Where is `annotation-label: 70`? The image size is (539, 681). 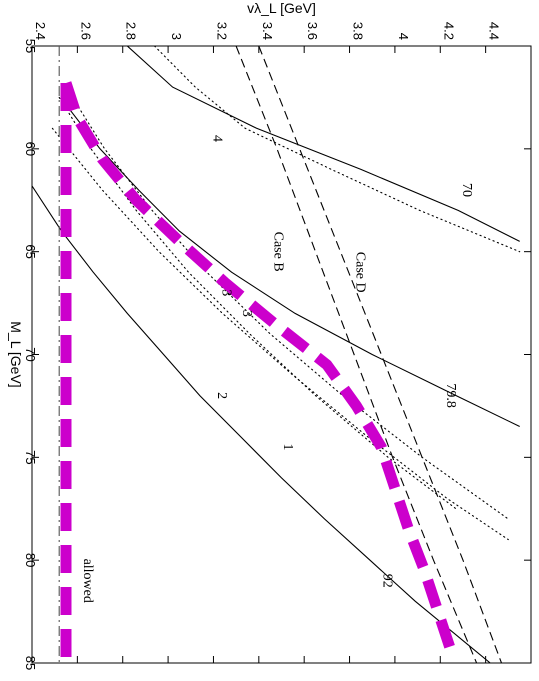
annotation-label: 70 is located at coordinates (466, 190).